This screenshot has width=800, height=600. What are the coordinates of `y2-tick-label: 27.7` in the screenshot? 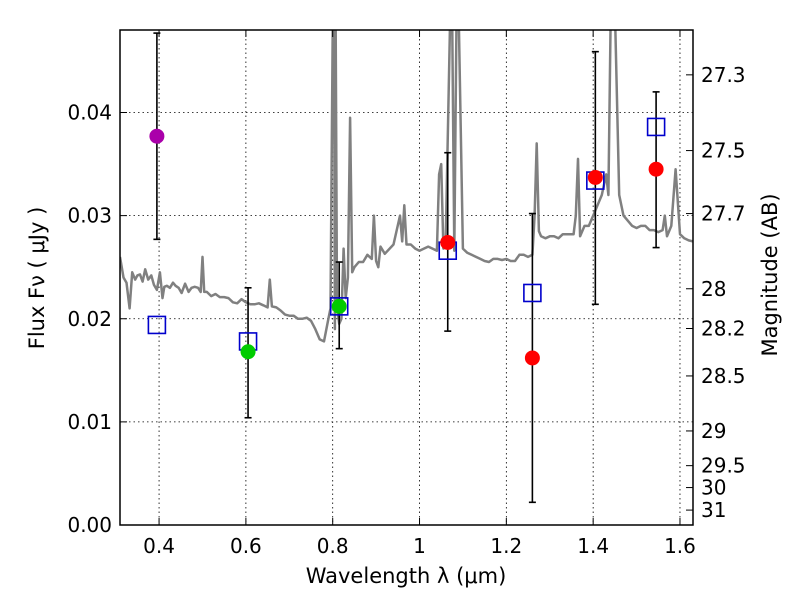 It's located at (723, 214).